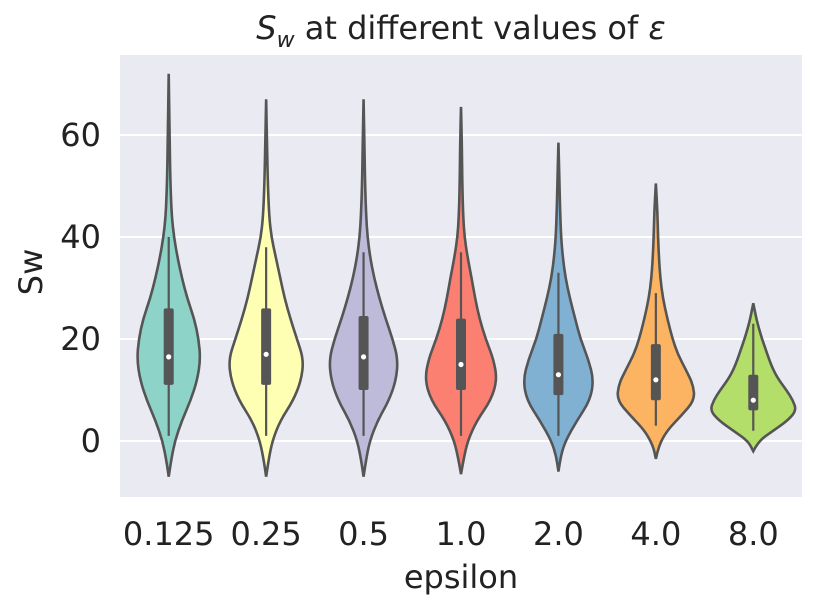  I want to click on x-tick-label: 2.0, so click(558, 534).